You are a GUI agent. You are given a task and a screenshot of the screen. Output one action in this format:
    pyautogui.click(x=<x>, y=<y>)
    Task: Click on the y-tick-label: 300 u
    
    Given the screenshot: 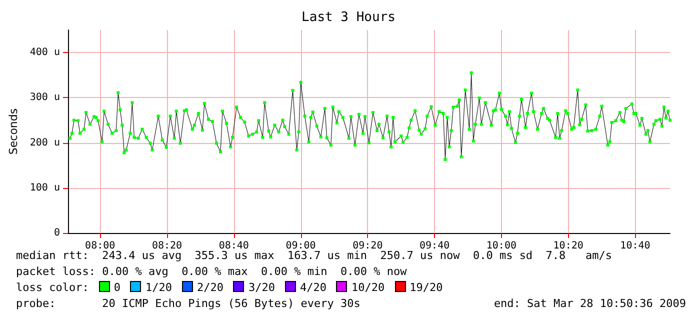 What is the action you would take?
    pyautogui.click(x=45, y=98)
    